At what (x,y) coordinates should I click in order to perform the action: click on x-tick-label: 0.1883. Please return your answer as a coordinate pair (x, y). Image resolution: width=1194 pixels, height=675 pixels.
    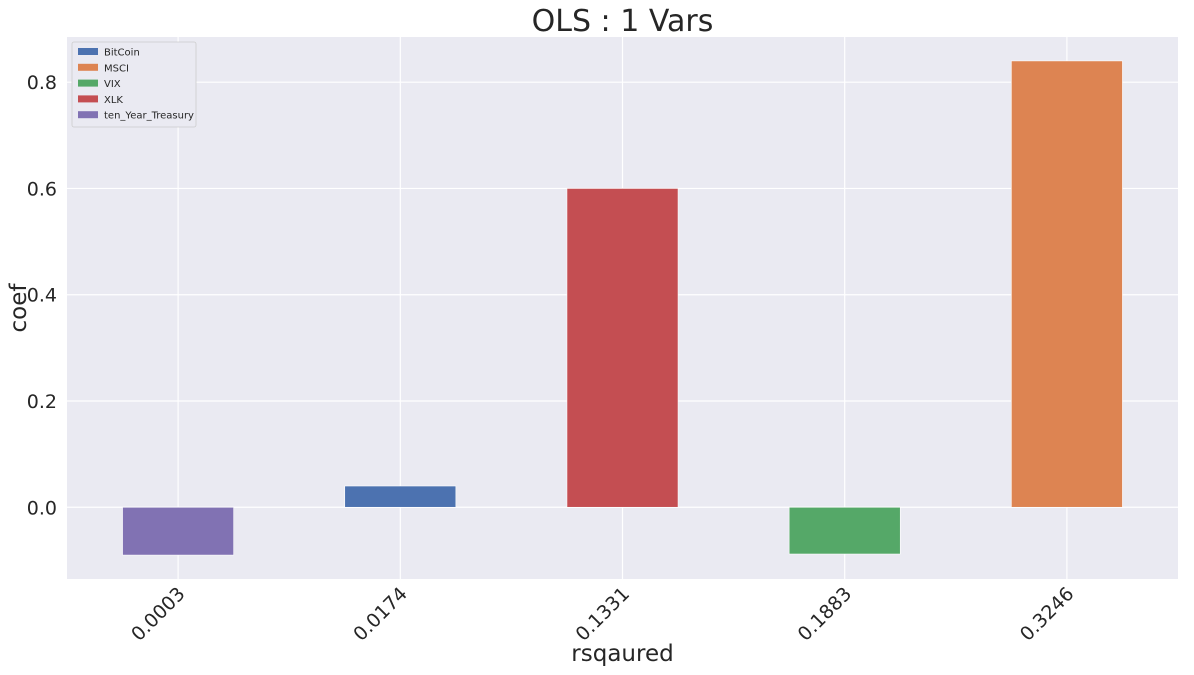
    Looking at the image, I should click on (825, 614).